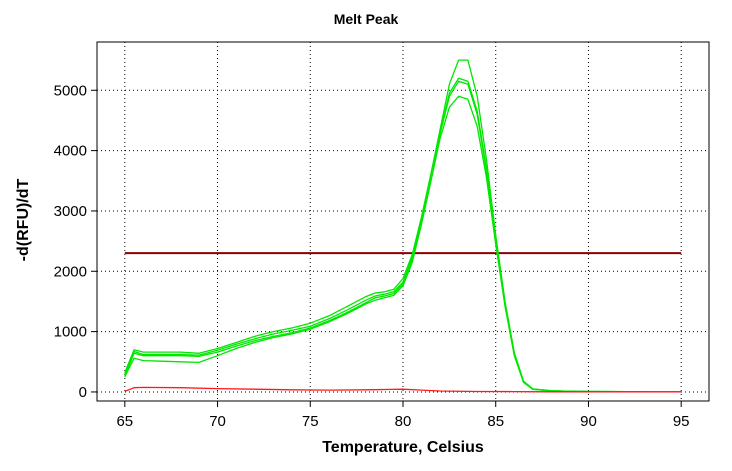  What do you see at coordinates (217, 421) in the screenshot?
I see `x-tick-label: 70` at bounding box center [217, 421].